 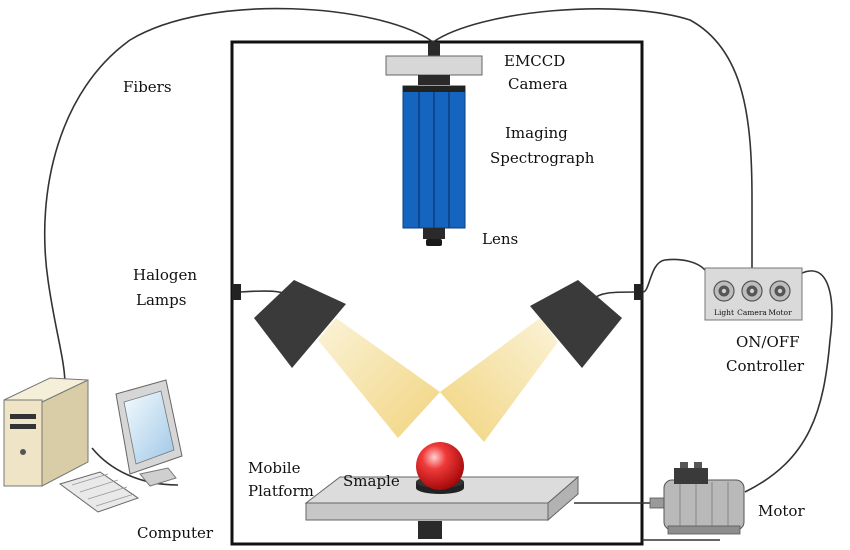 I want to click on controller-label-camera: Camera, so click(x=752, y=312).